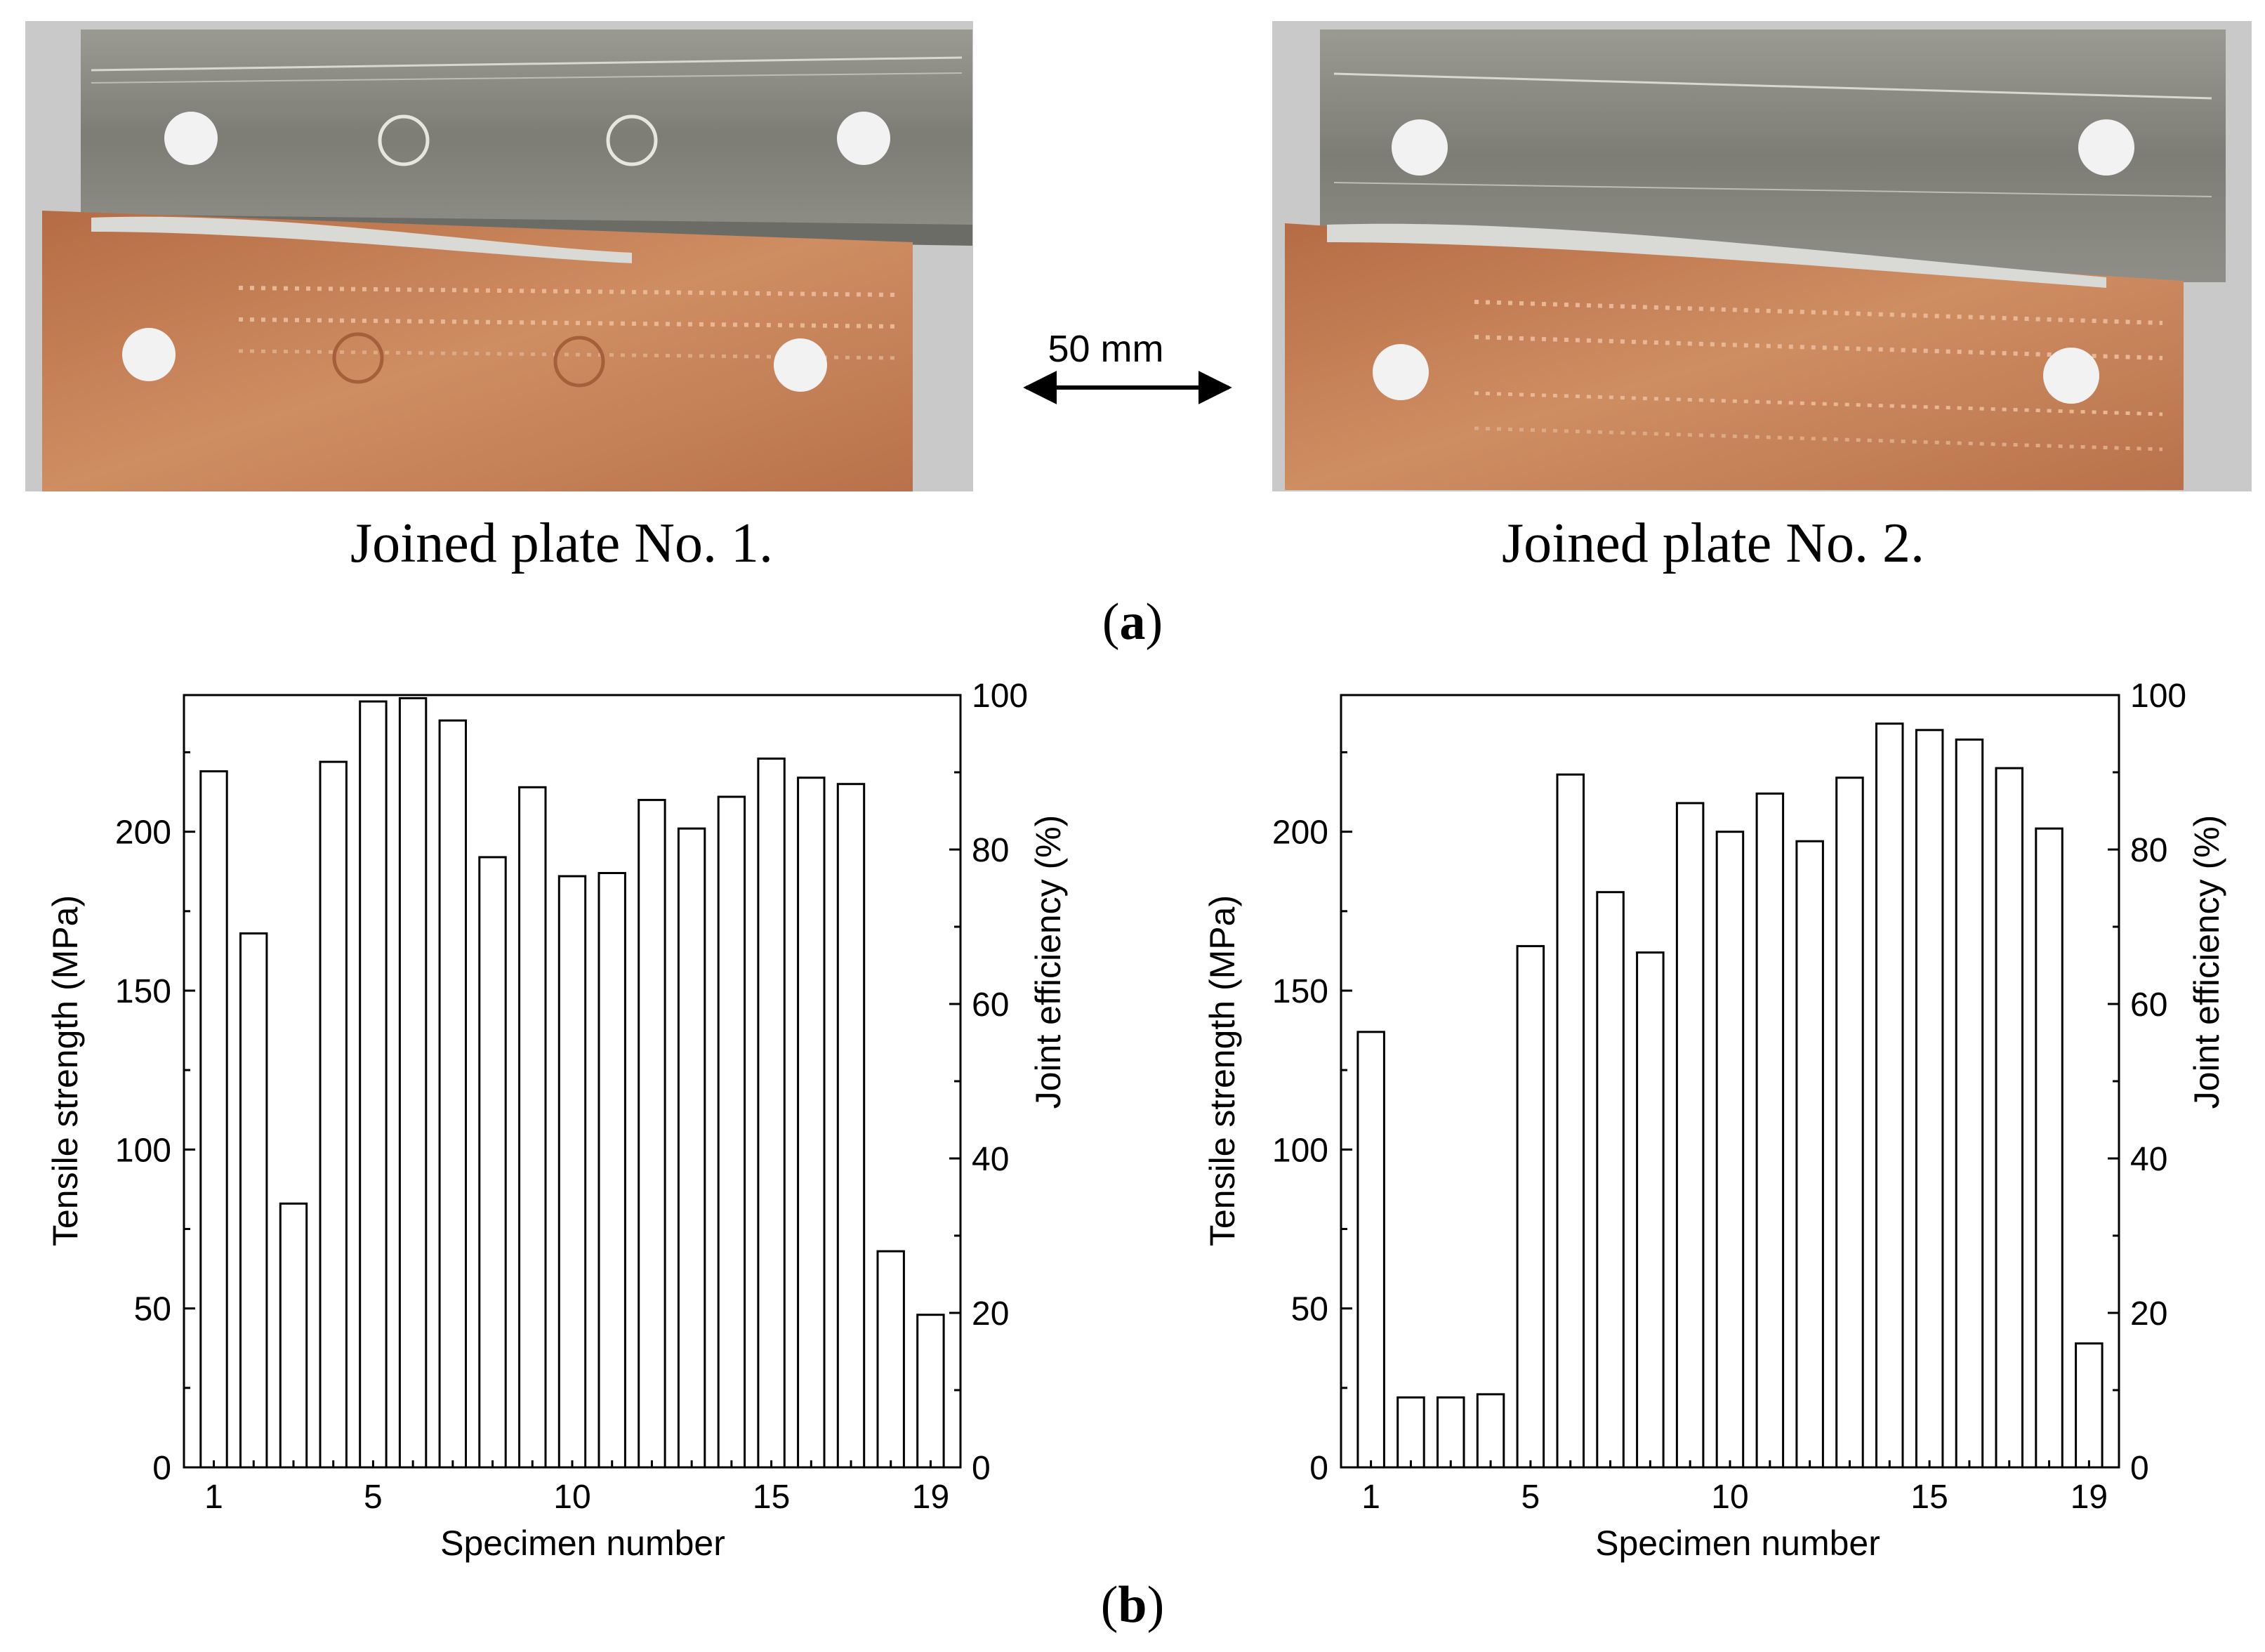  What do you see at coordinates (561, 543) in the screenshot?
I see `plate-caption-1: Joined plate No. 1.` at bounding box center [561, 543].